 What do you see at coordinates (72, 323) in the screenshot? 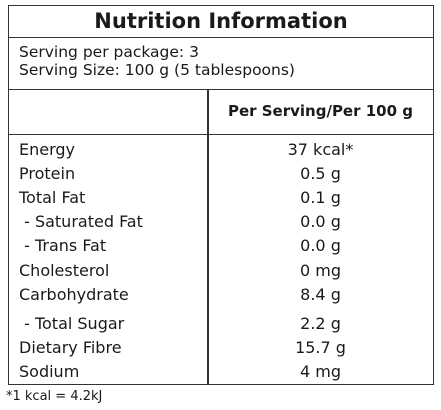
I see `nutrient-name: - Total Sugar` at bounding box center [72, 323].